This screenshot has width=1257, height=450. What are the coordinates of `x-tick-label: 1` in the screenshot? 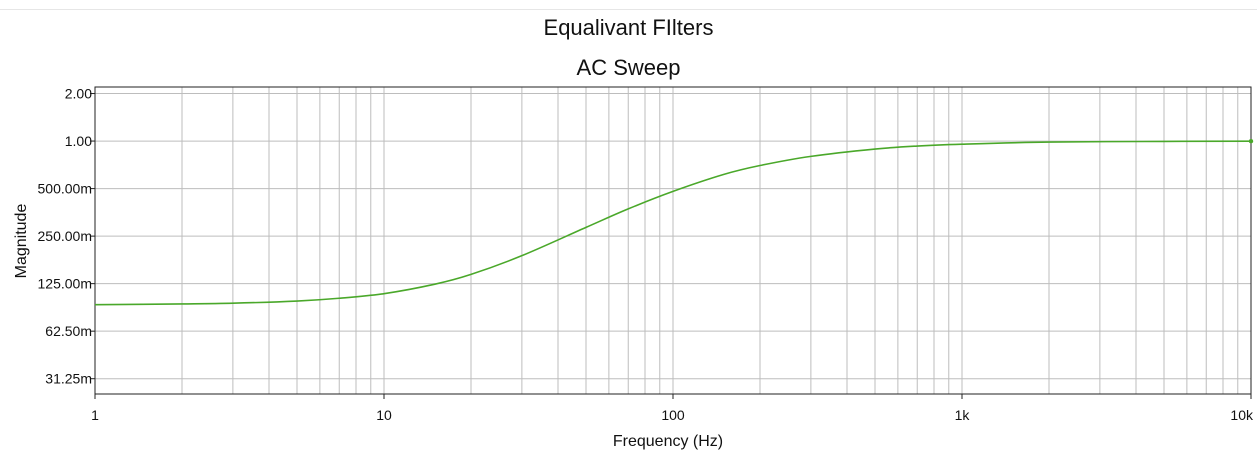 It's located at (95, 415).